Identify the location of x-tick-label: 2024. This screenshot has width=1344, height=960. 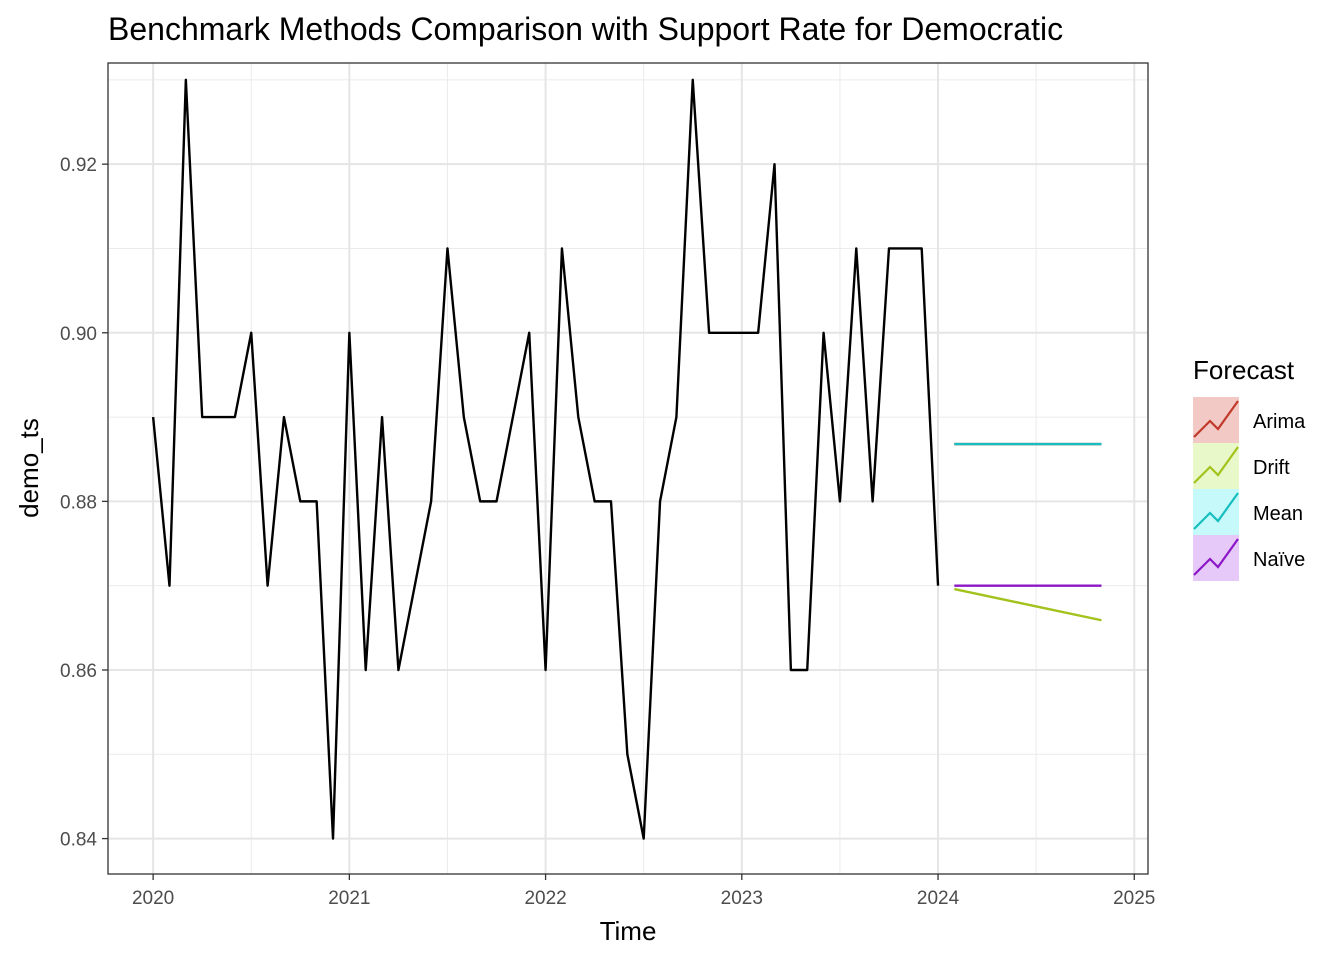
(938, 898).